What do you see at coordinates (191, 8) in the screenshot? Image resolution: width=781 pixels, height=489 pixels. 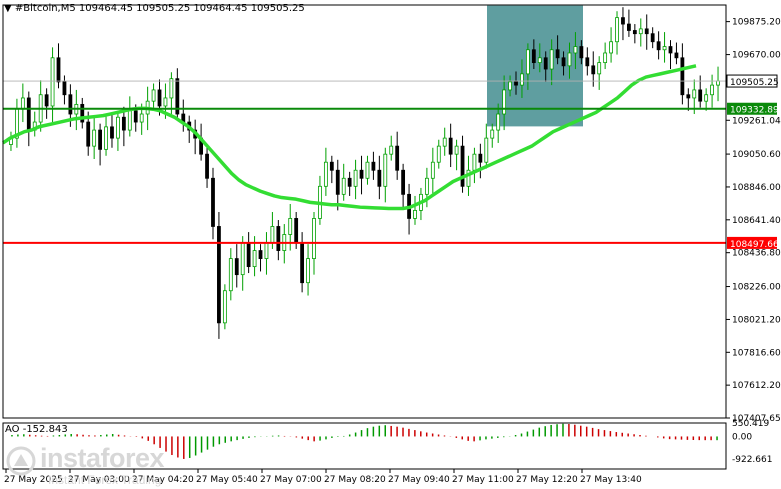 I see `header-ohlc: 109464.45 109505.25 109464.45 109505.25` at bounding box center [191, 8].